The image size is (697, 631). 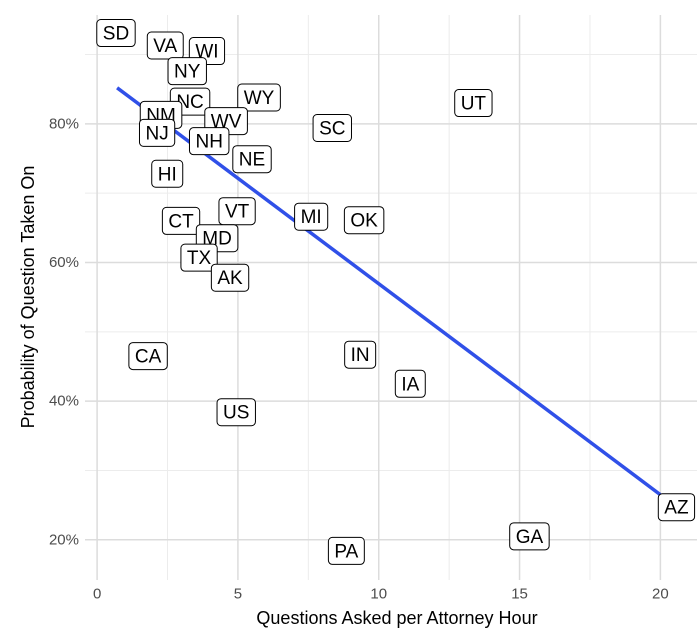 I want to click on x-tick-label: 0, so click(x=97, y=594).